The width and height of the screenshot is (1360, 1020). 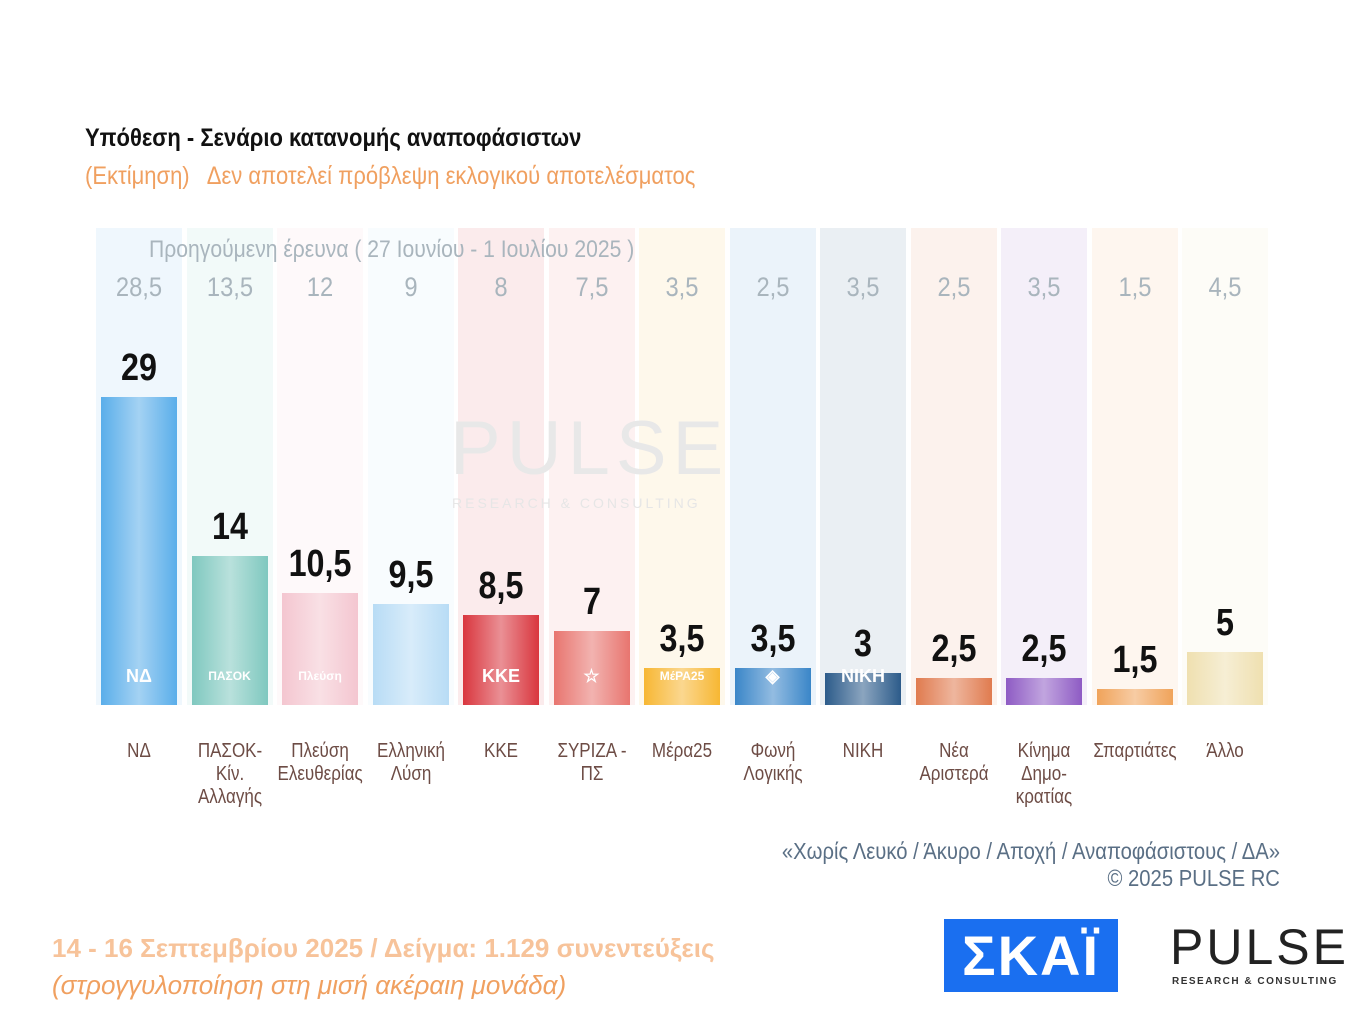 I want to click on previous-value-label: 7,5, so click(x=591, y=287).